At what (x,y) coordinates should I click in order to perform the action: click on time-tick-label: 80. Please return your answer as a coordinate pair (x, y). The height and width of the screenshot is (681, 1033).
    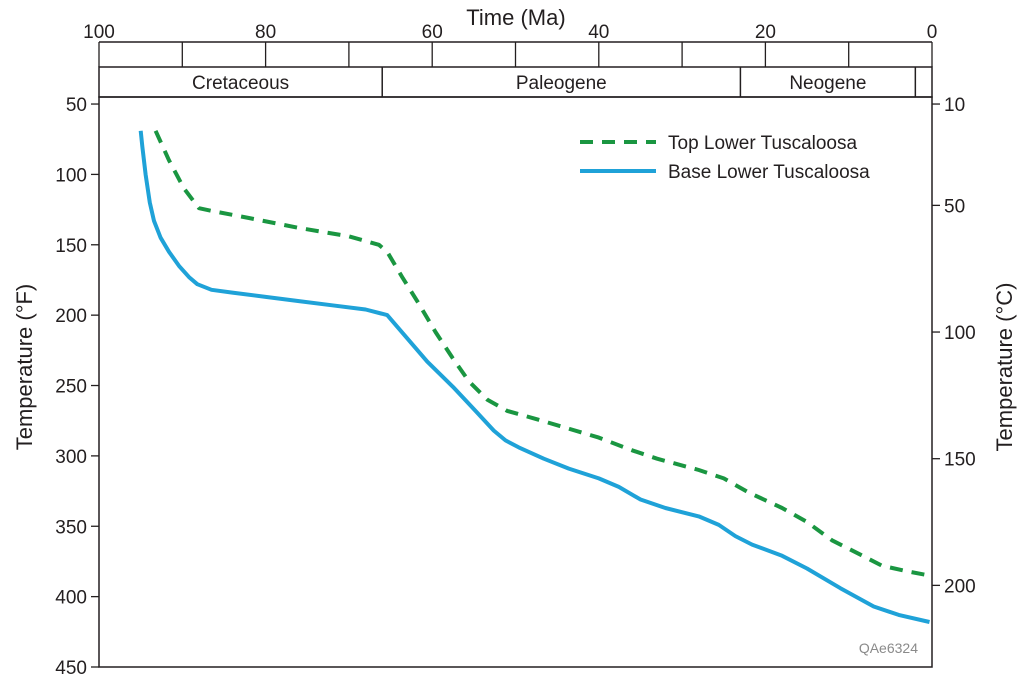
    Looking at the image, I should click on (265, 32).